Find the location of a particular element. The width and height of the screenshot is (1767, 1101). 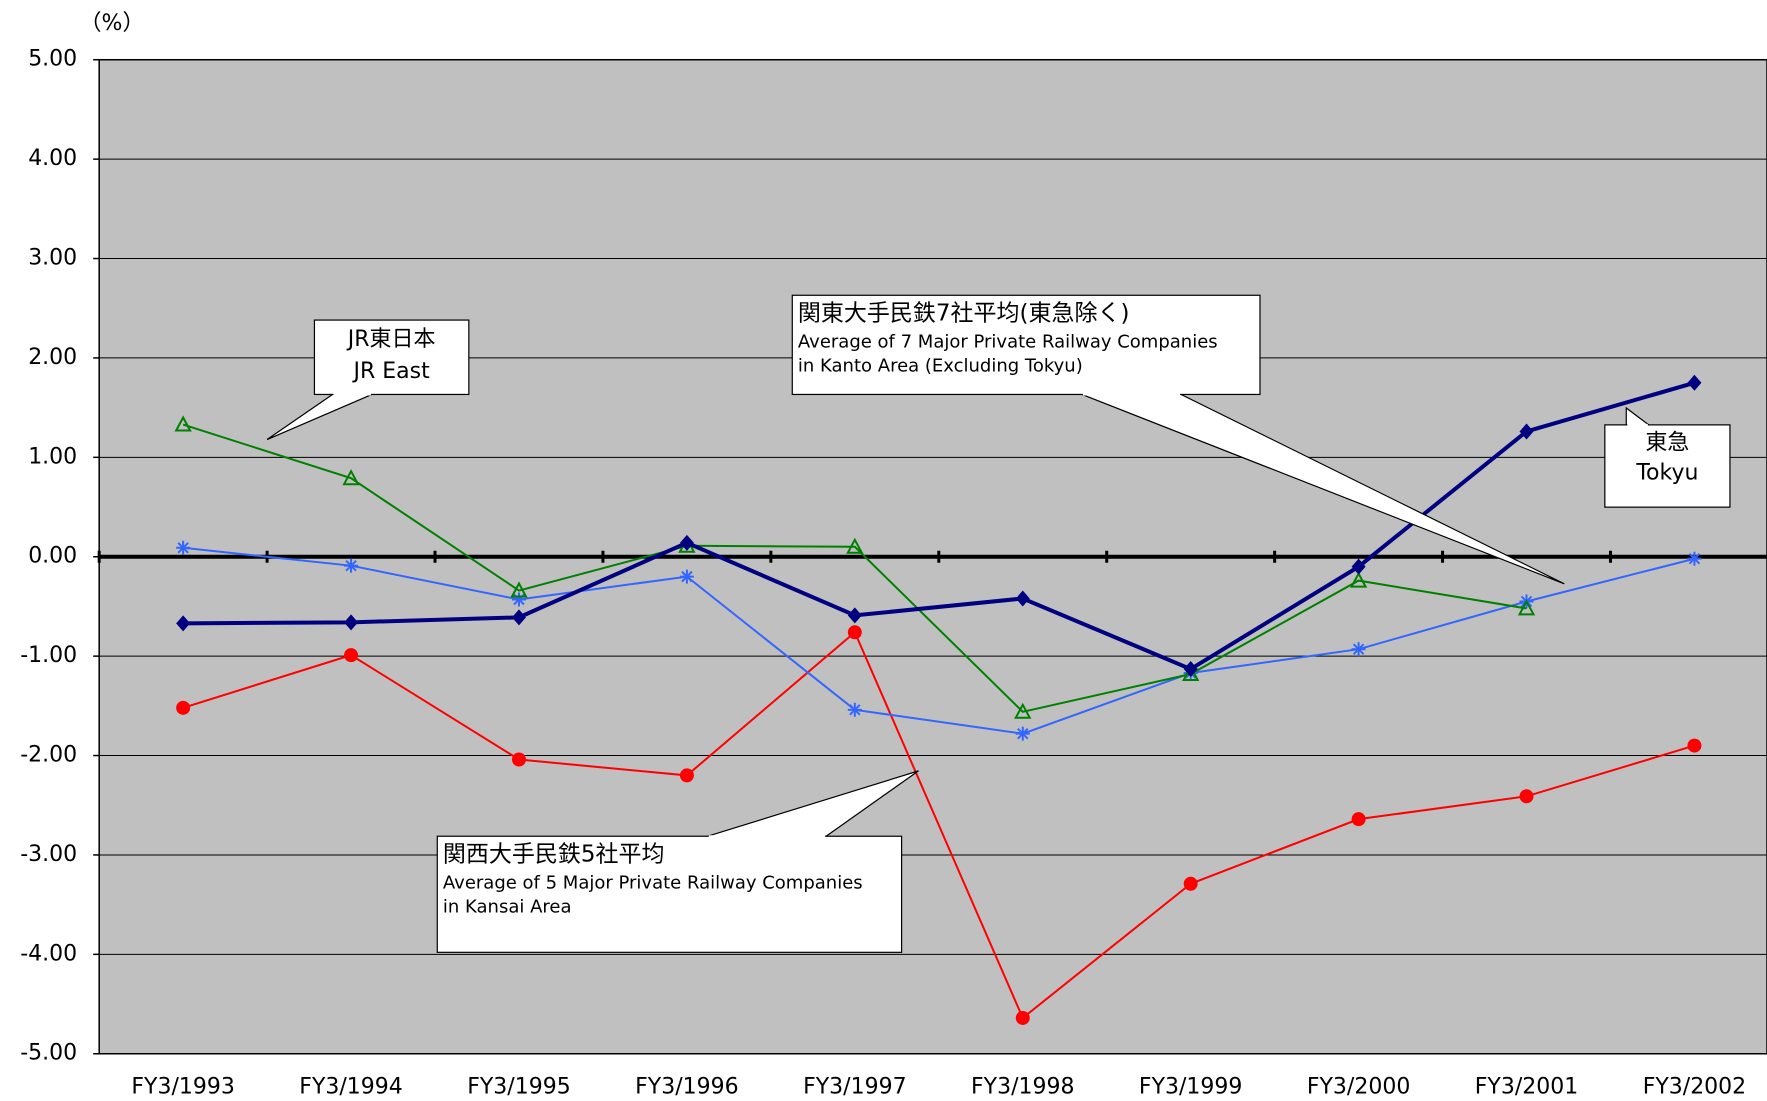

series-line is located at coordinates (939, 640).